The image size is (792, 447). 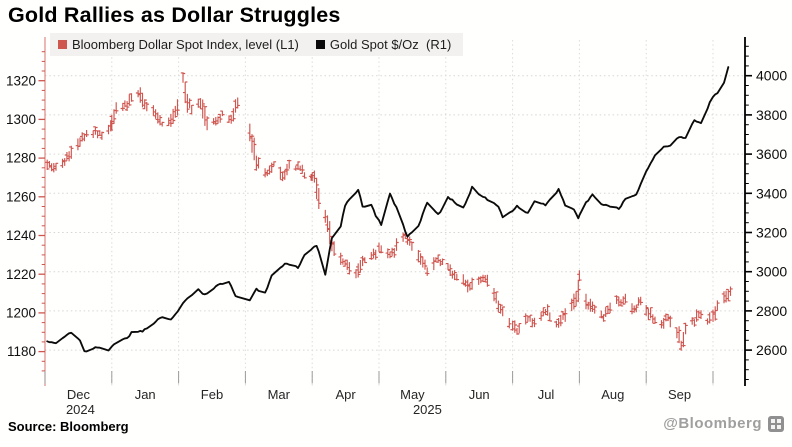 What do you see at coordinates (771, 350) in the screenshot?
I see `right-axis-tick-label: 2600` at bounding box center [771, 350].